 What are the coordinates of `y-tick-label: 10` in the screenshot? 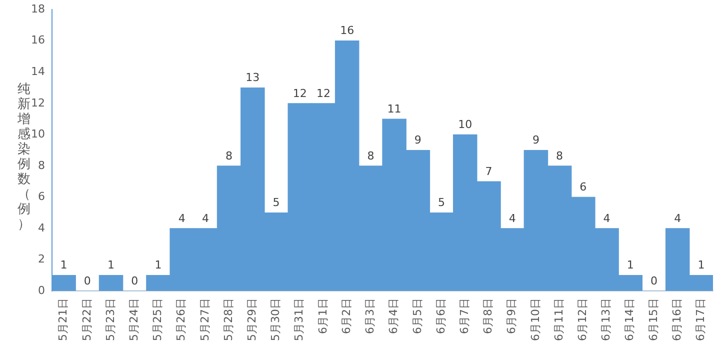 It's located at (37, 134).